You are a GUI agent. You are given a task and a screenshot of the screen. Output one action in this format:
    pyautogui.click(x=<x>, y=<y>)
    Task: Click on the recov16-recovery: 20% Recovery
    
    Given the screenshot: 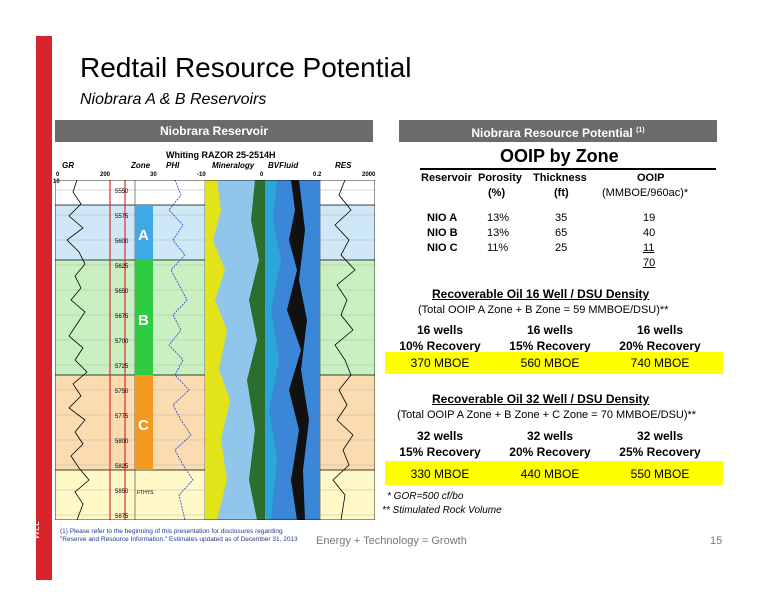 What is the action you would take?
    pyautogui.click(x=660, y=346)
    